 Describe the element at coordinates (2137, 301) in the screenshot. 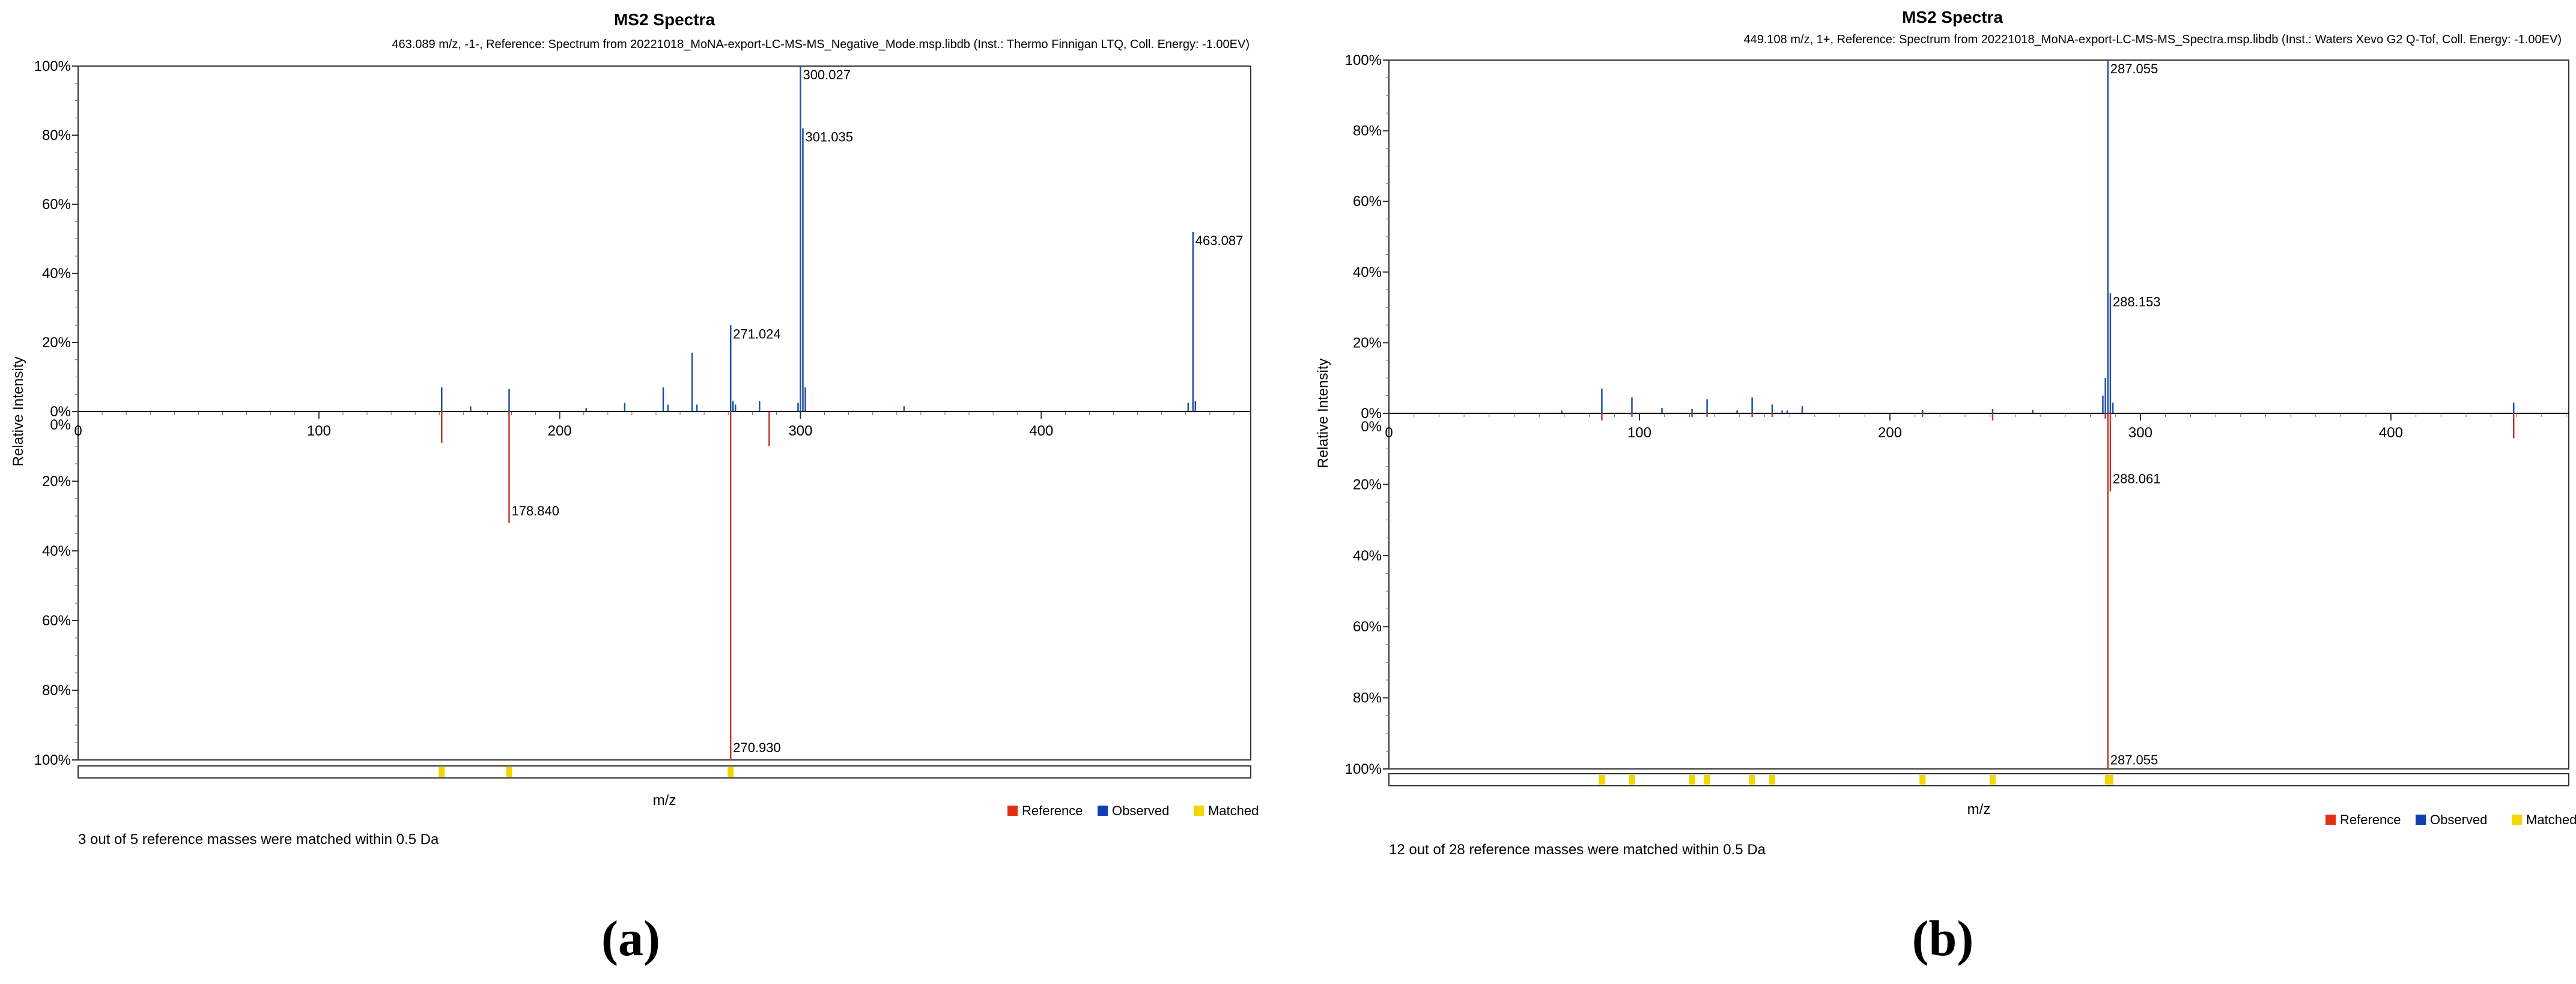

I see `peak-label-observed: 288.153` at that location.